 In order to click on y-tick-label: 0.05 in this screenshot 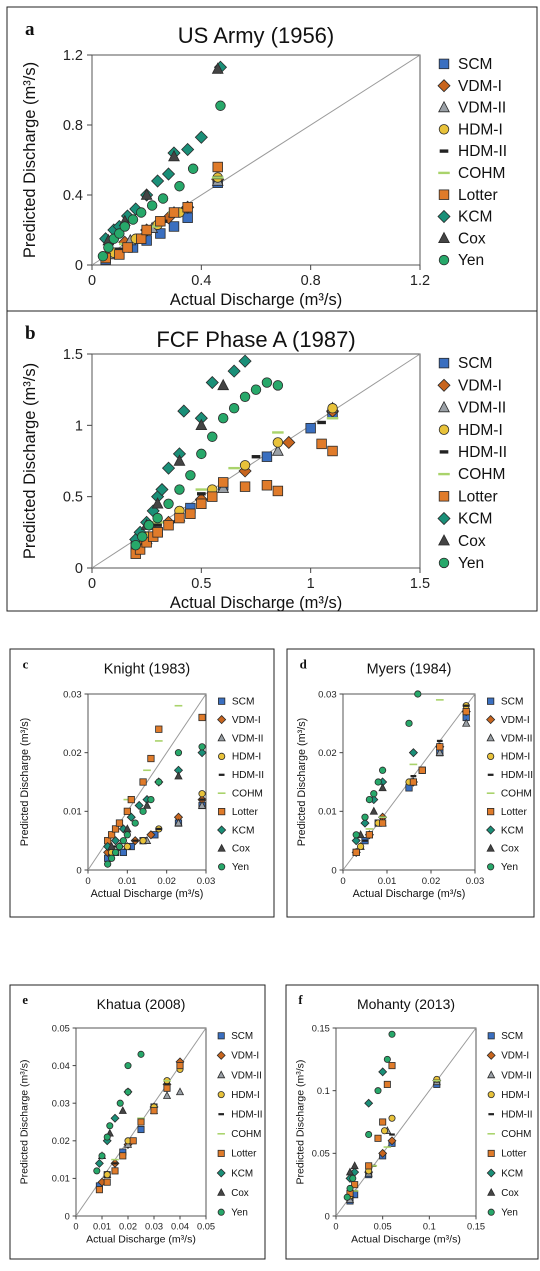, I will do `click(61, 1028)`.